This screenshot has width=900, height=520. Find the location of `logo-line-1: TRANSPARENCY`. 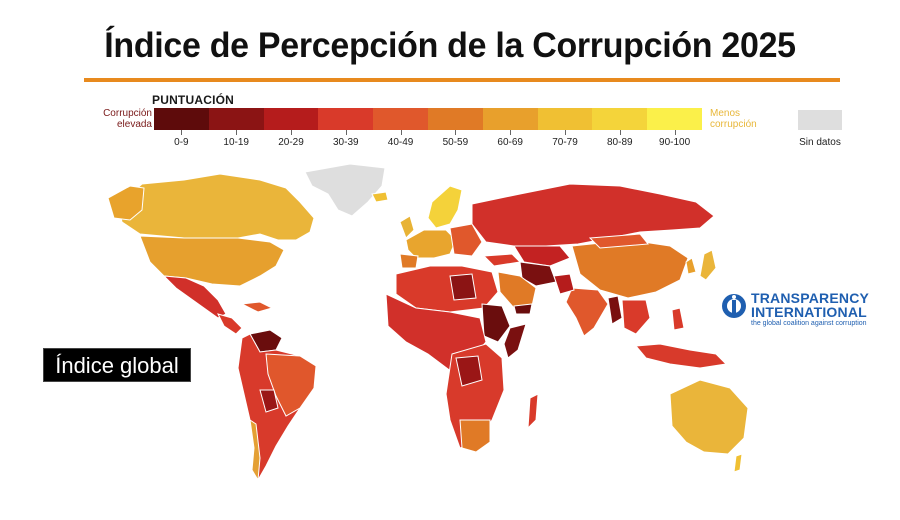

logo-line-1: TRANSPARENCY is located at coordinates (810, 298).